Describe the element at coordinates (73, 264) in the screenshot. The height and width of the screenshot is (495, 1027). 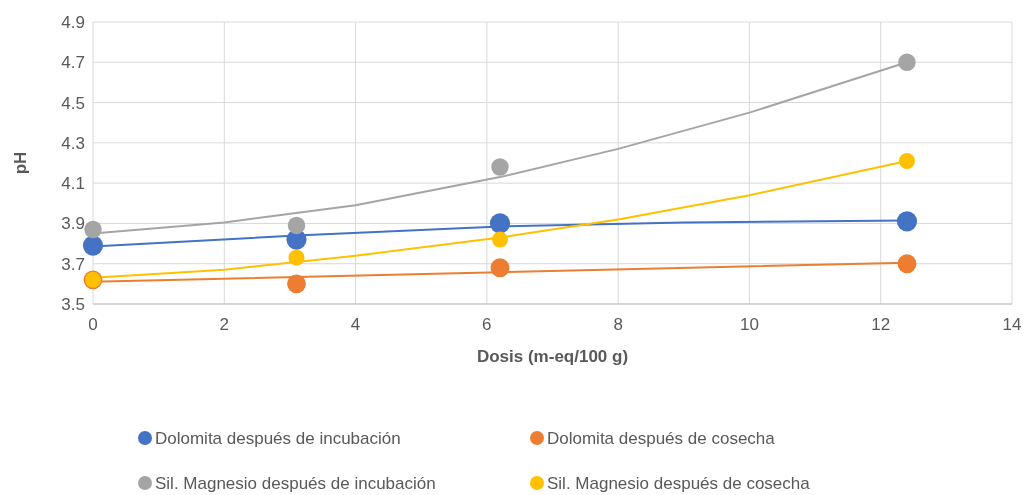
I see `y-tick-label: 3.7` at that location.